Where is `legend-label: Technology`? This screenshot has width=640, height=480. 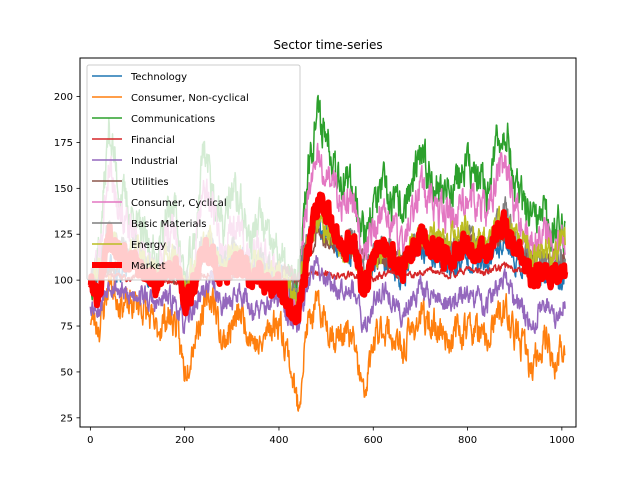 legend-label: Technology is located at coordinates (158, 77).